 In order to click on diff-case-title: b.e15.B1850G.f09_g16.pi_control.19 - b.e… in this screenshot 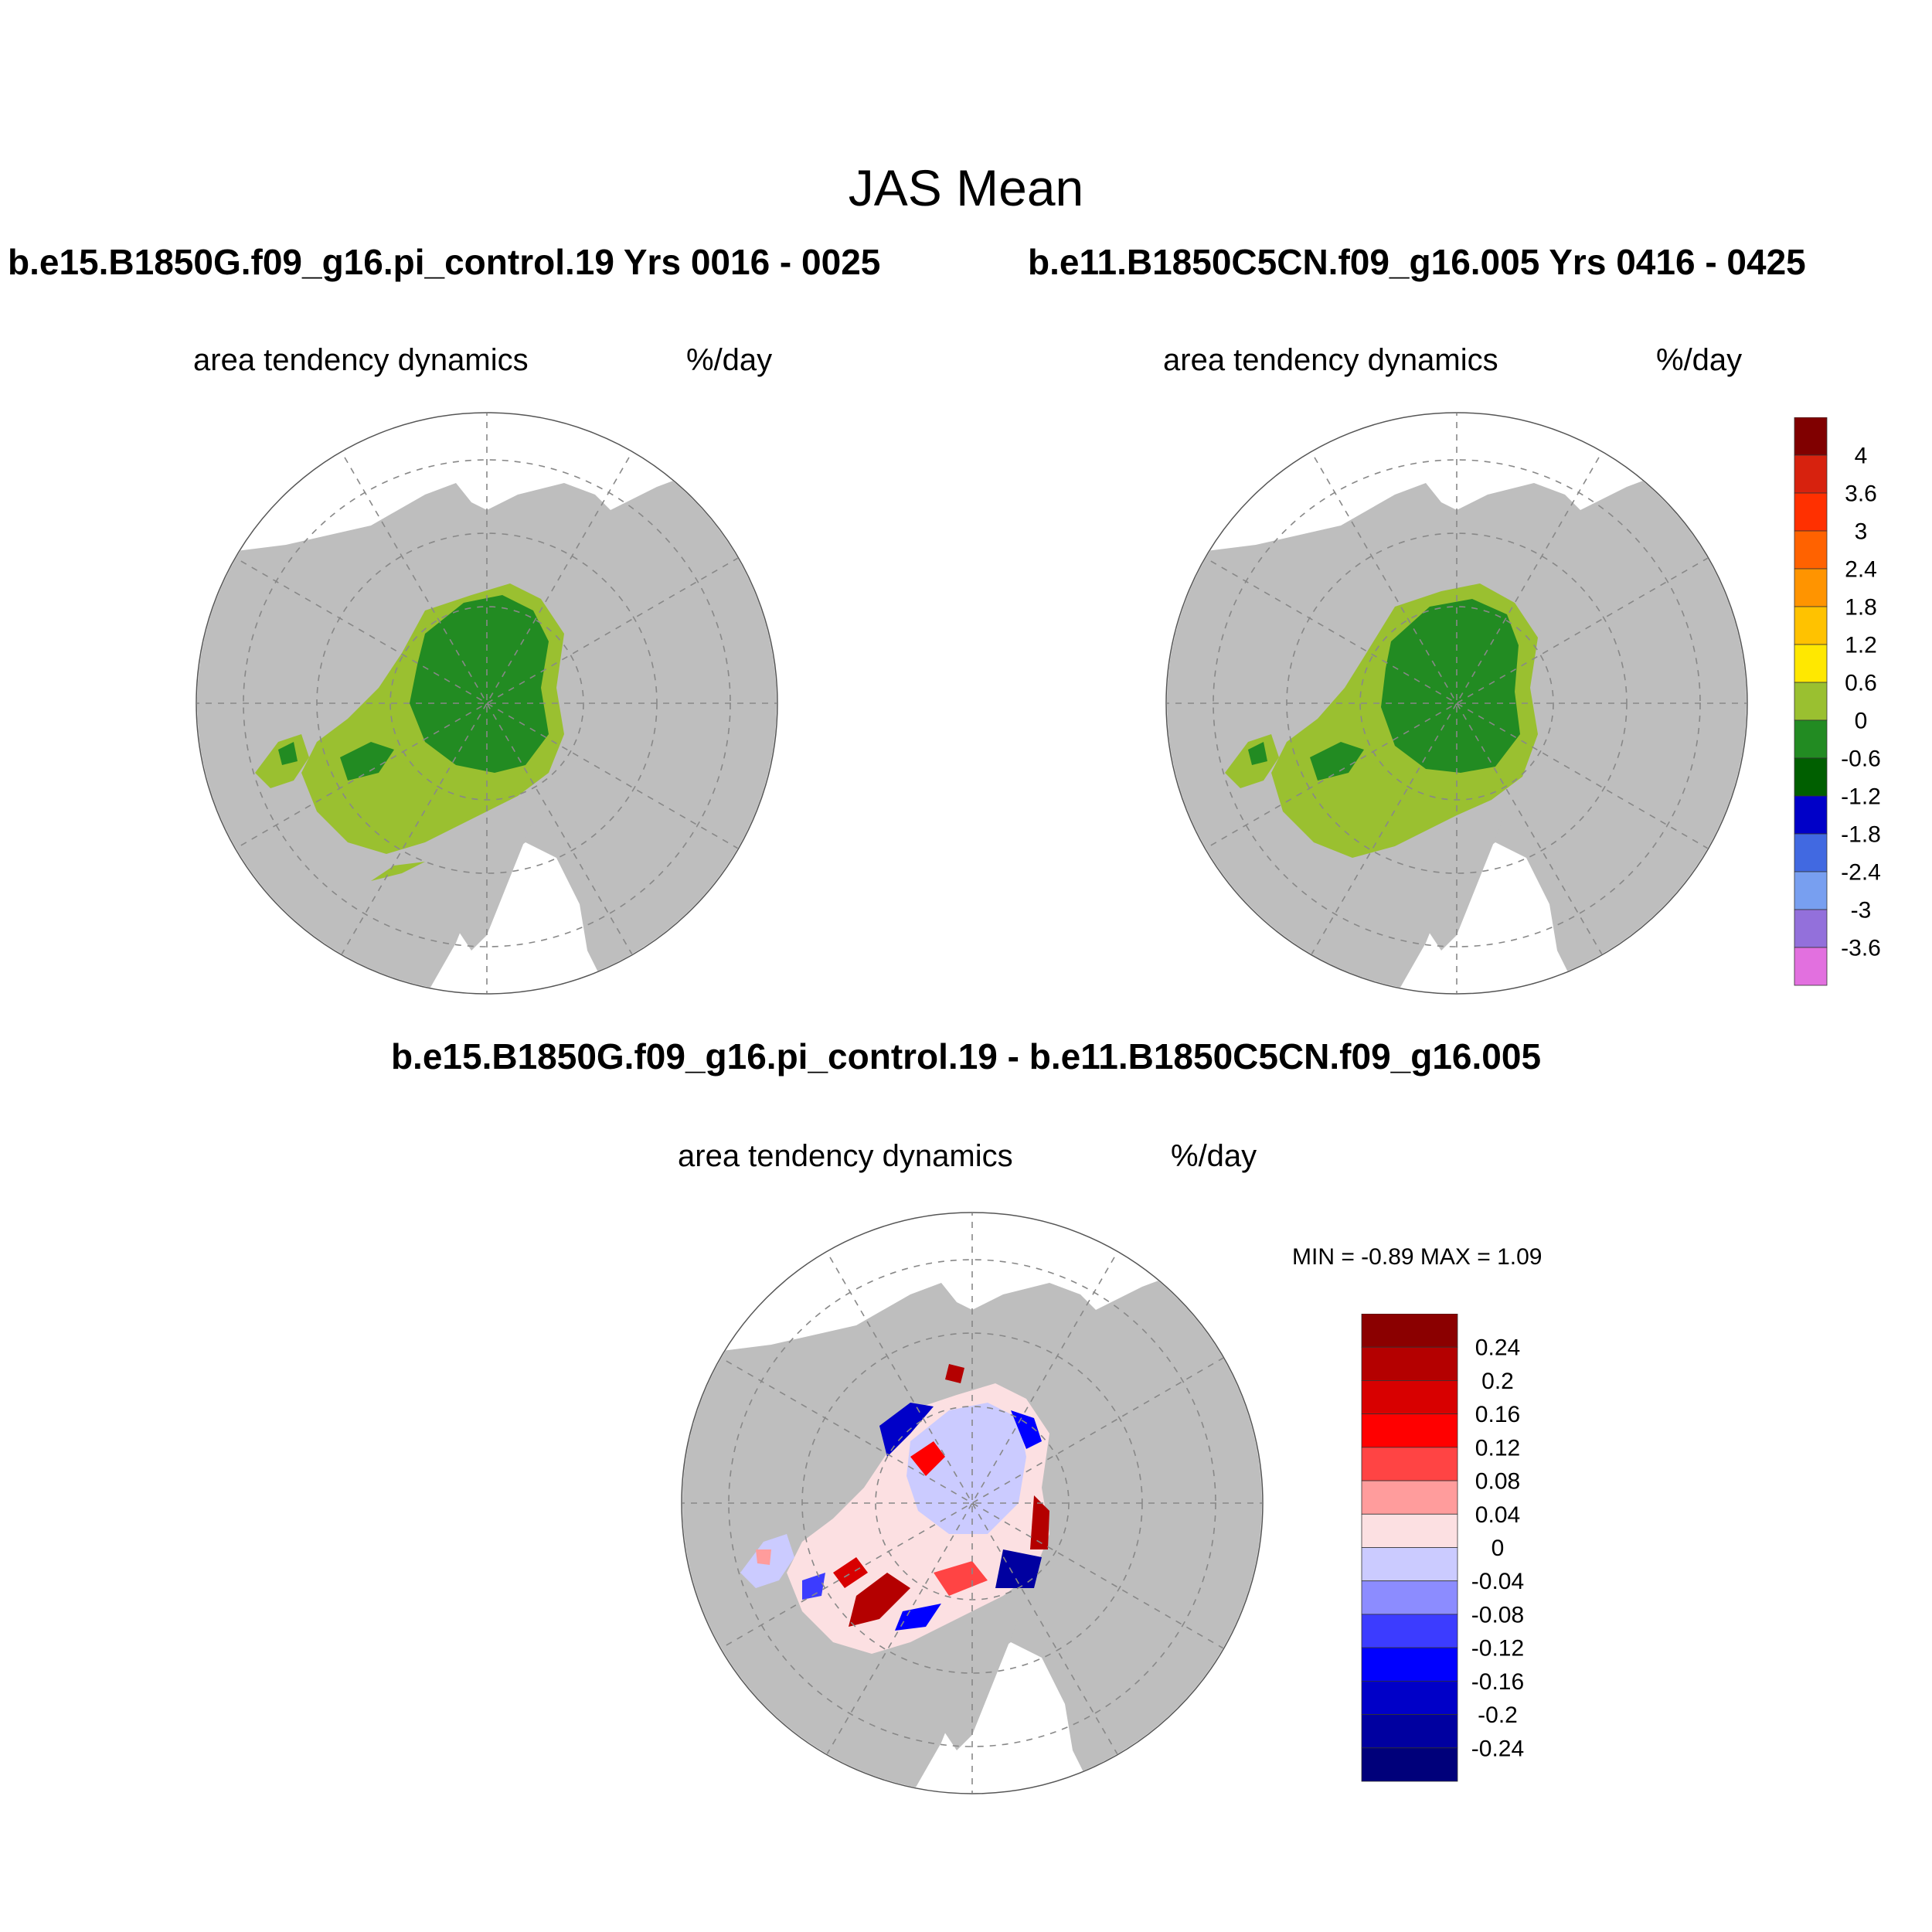, I will do `click(966, 1056)`.